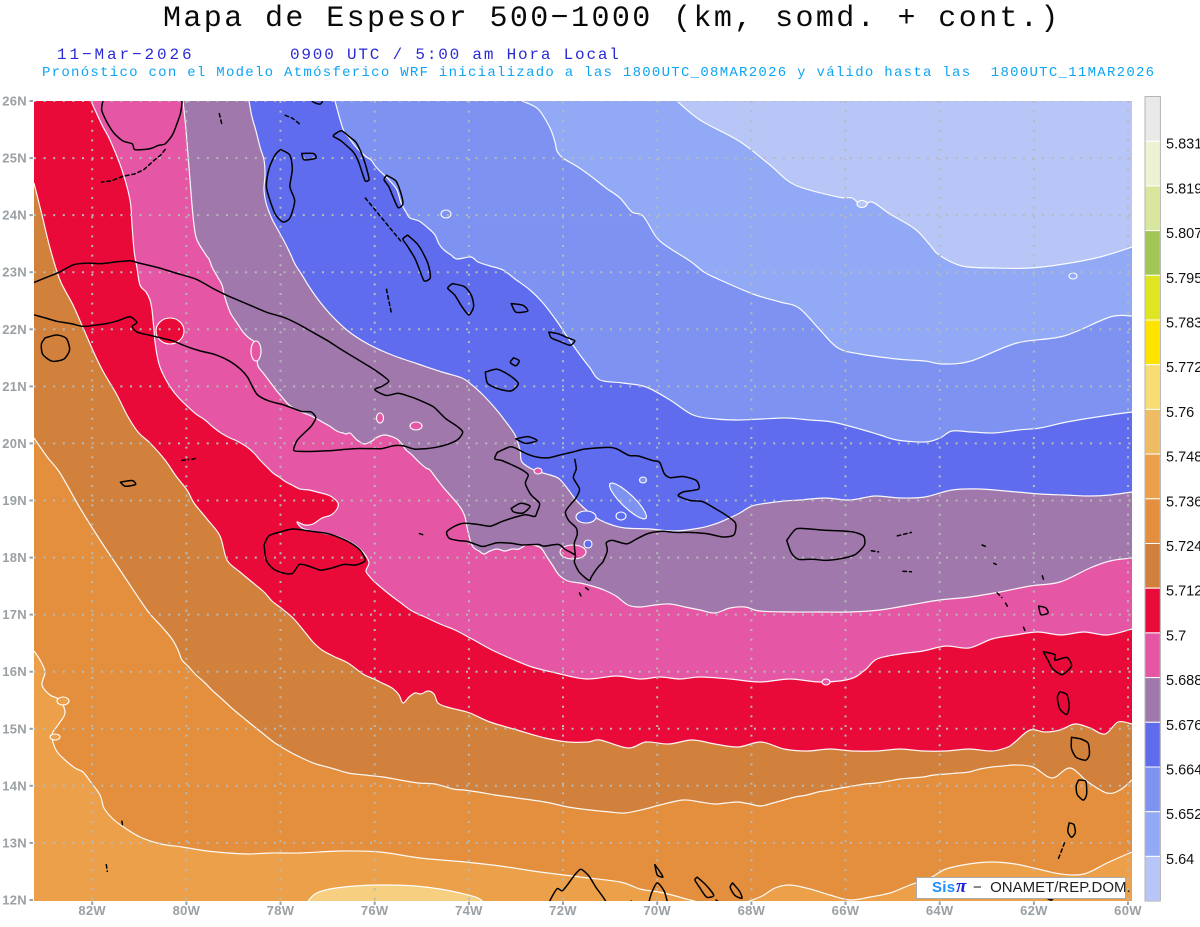 The height and width of the screenshot is (927, 1200). Describe the element at coordinates (14, 842) in the screenshot. I see `svg-text: 13N` at that location.